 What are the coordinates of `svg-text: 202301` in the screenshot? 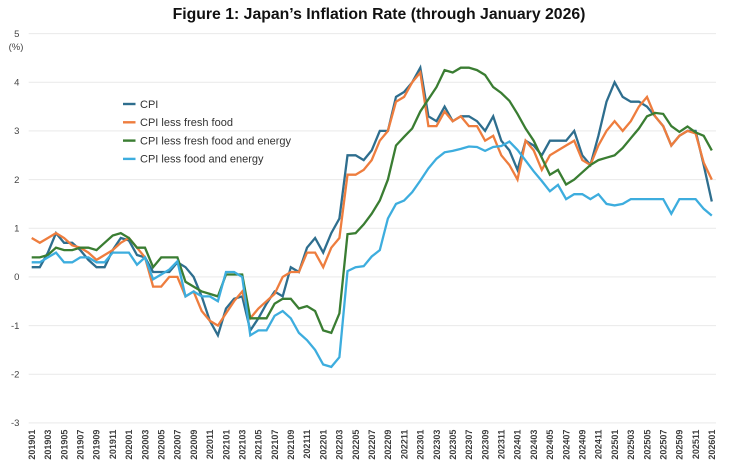 It's located at (421, 445).